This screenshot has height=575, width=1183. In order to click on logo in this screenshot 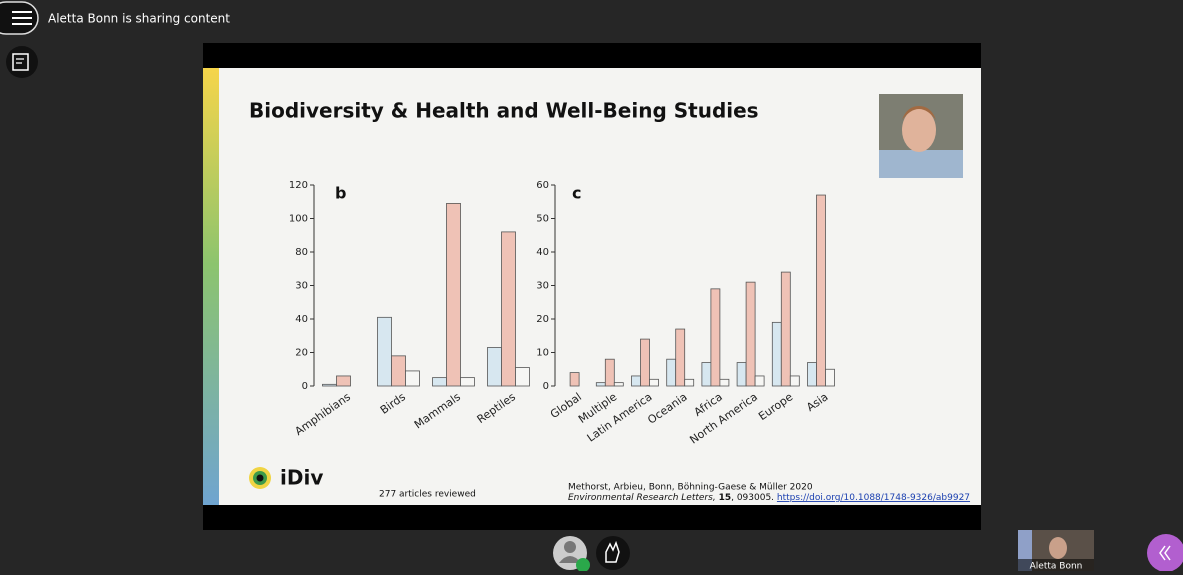, I will do `click(260, 478)`.